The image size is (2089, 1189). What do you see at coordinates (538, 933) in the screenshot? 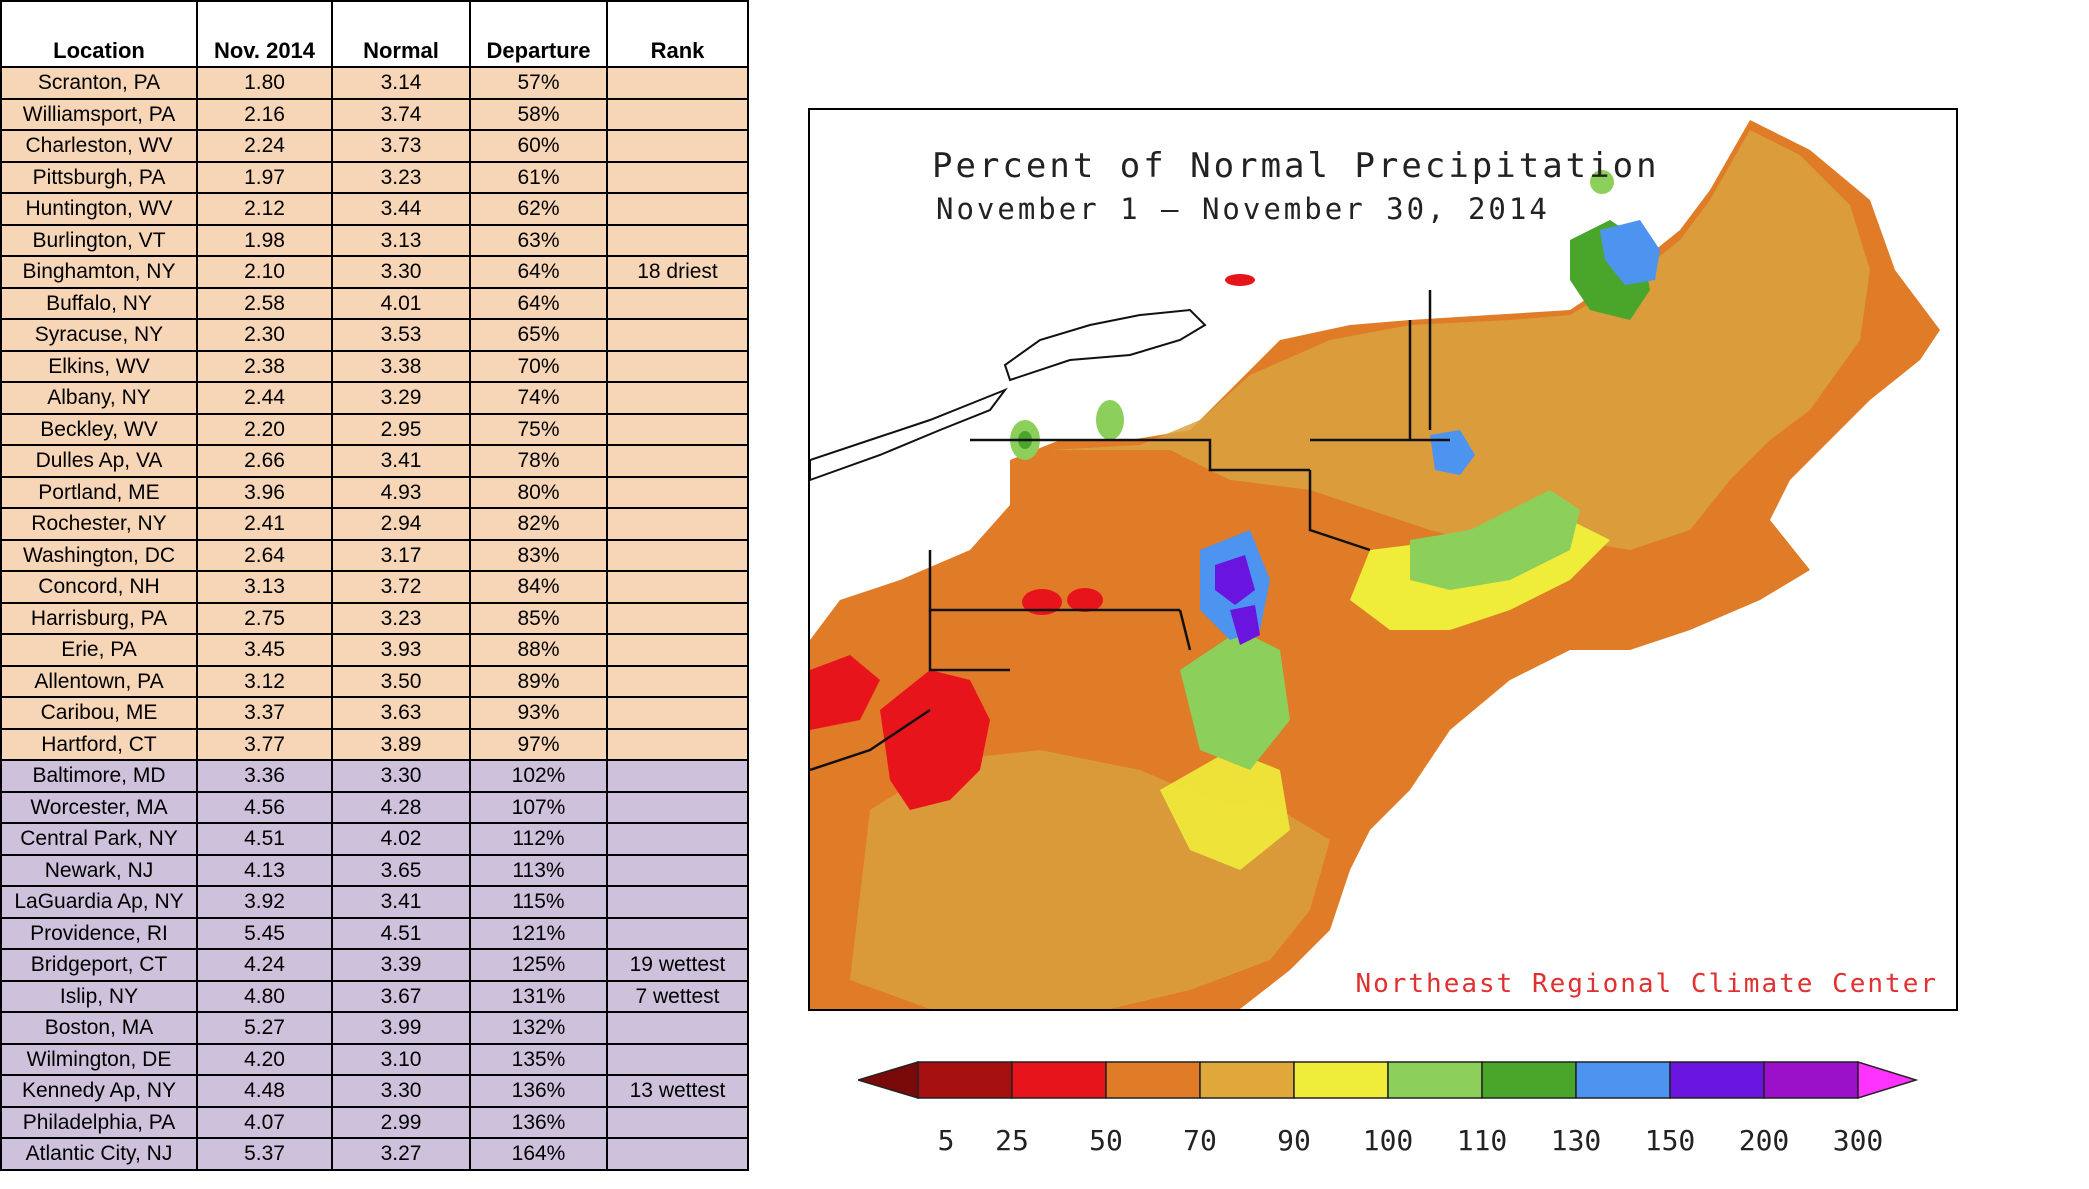
I see `cell-departure: 121%` at bounding box center [538, 933].